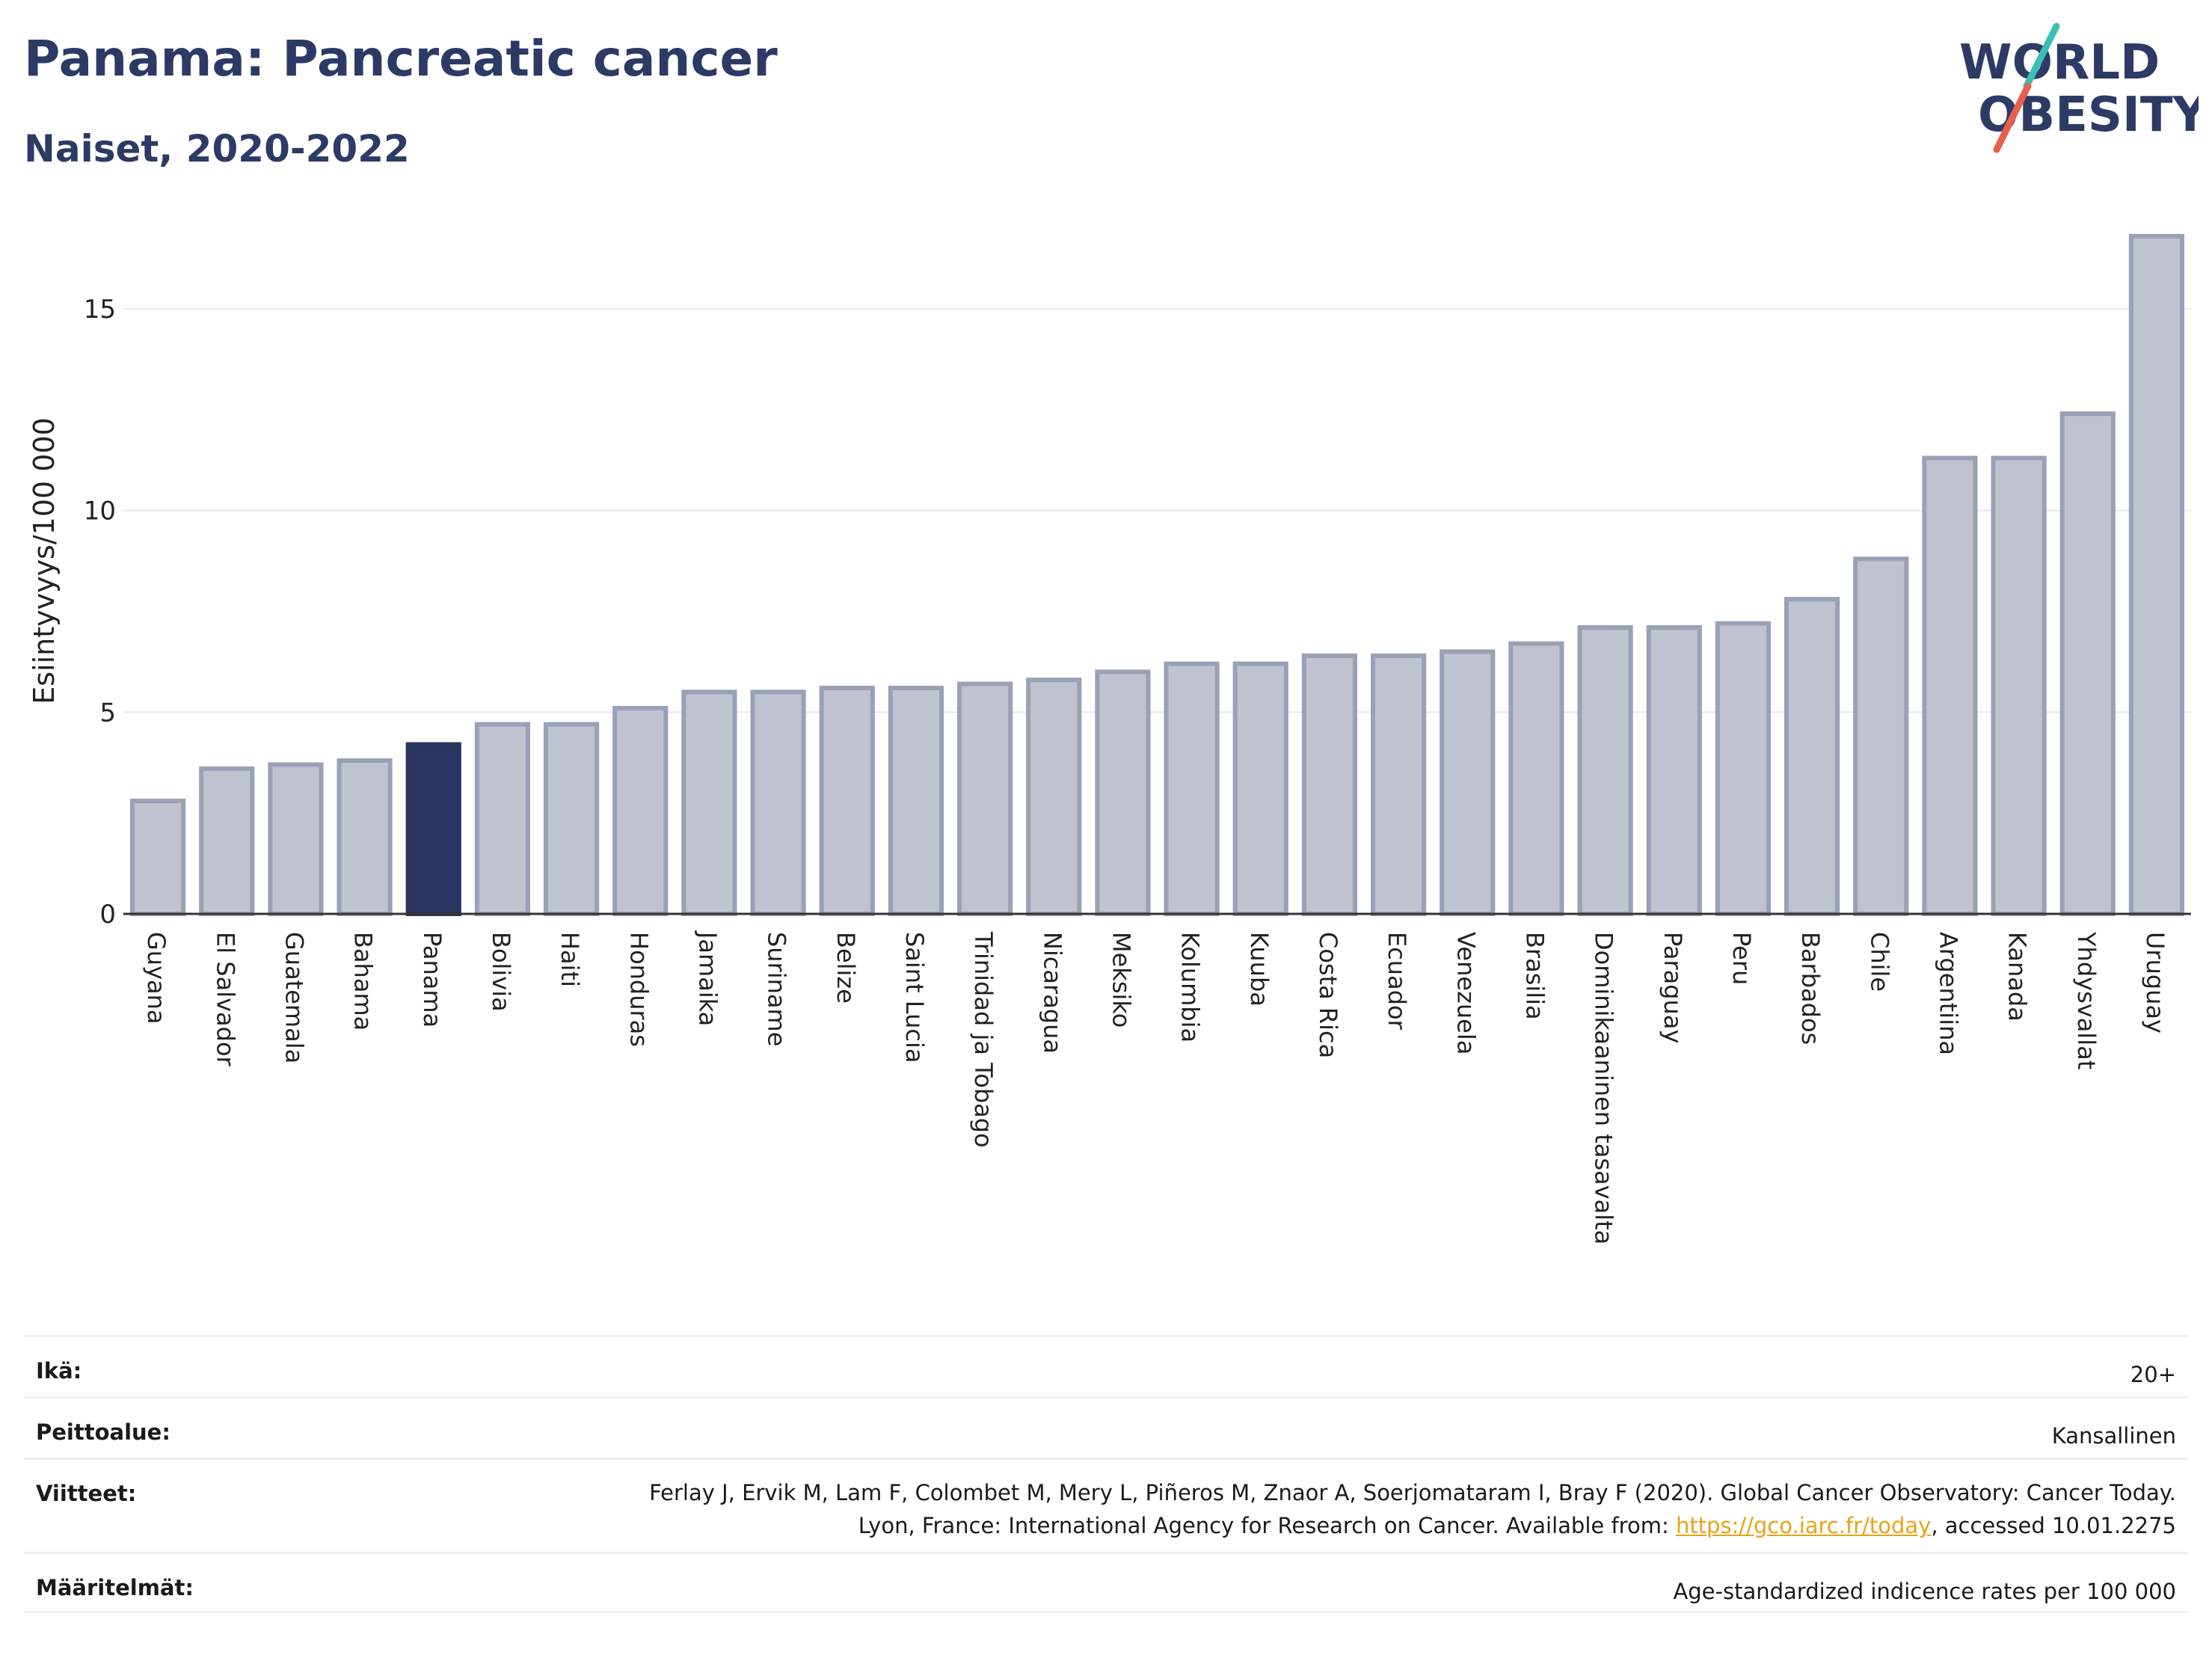  I want to click on category-label-costa-rica: Costa Rica, so click(1328, 995).